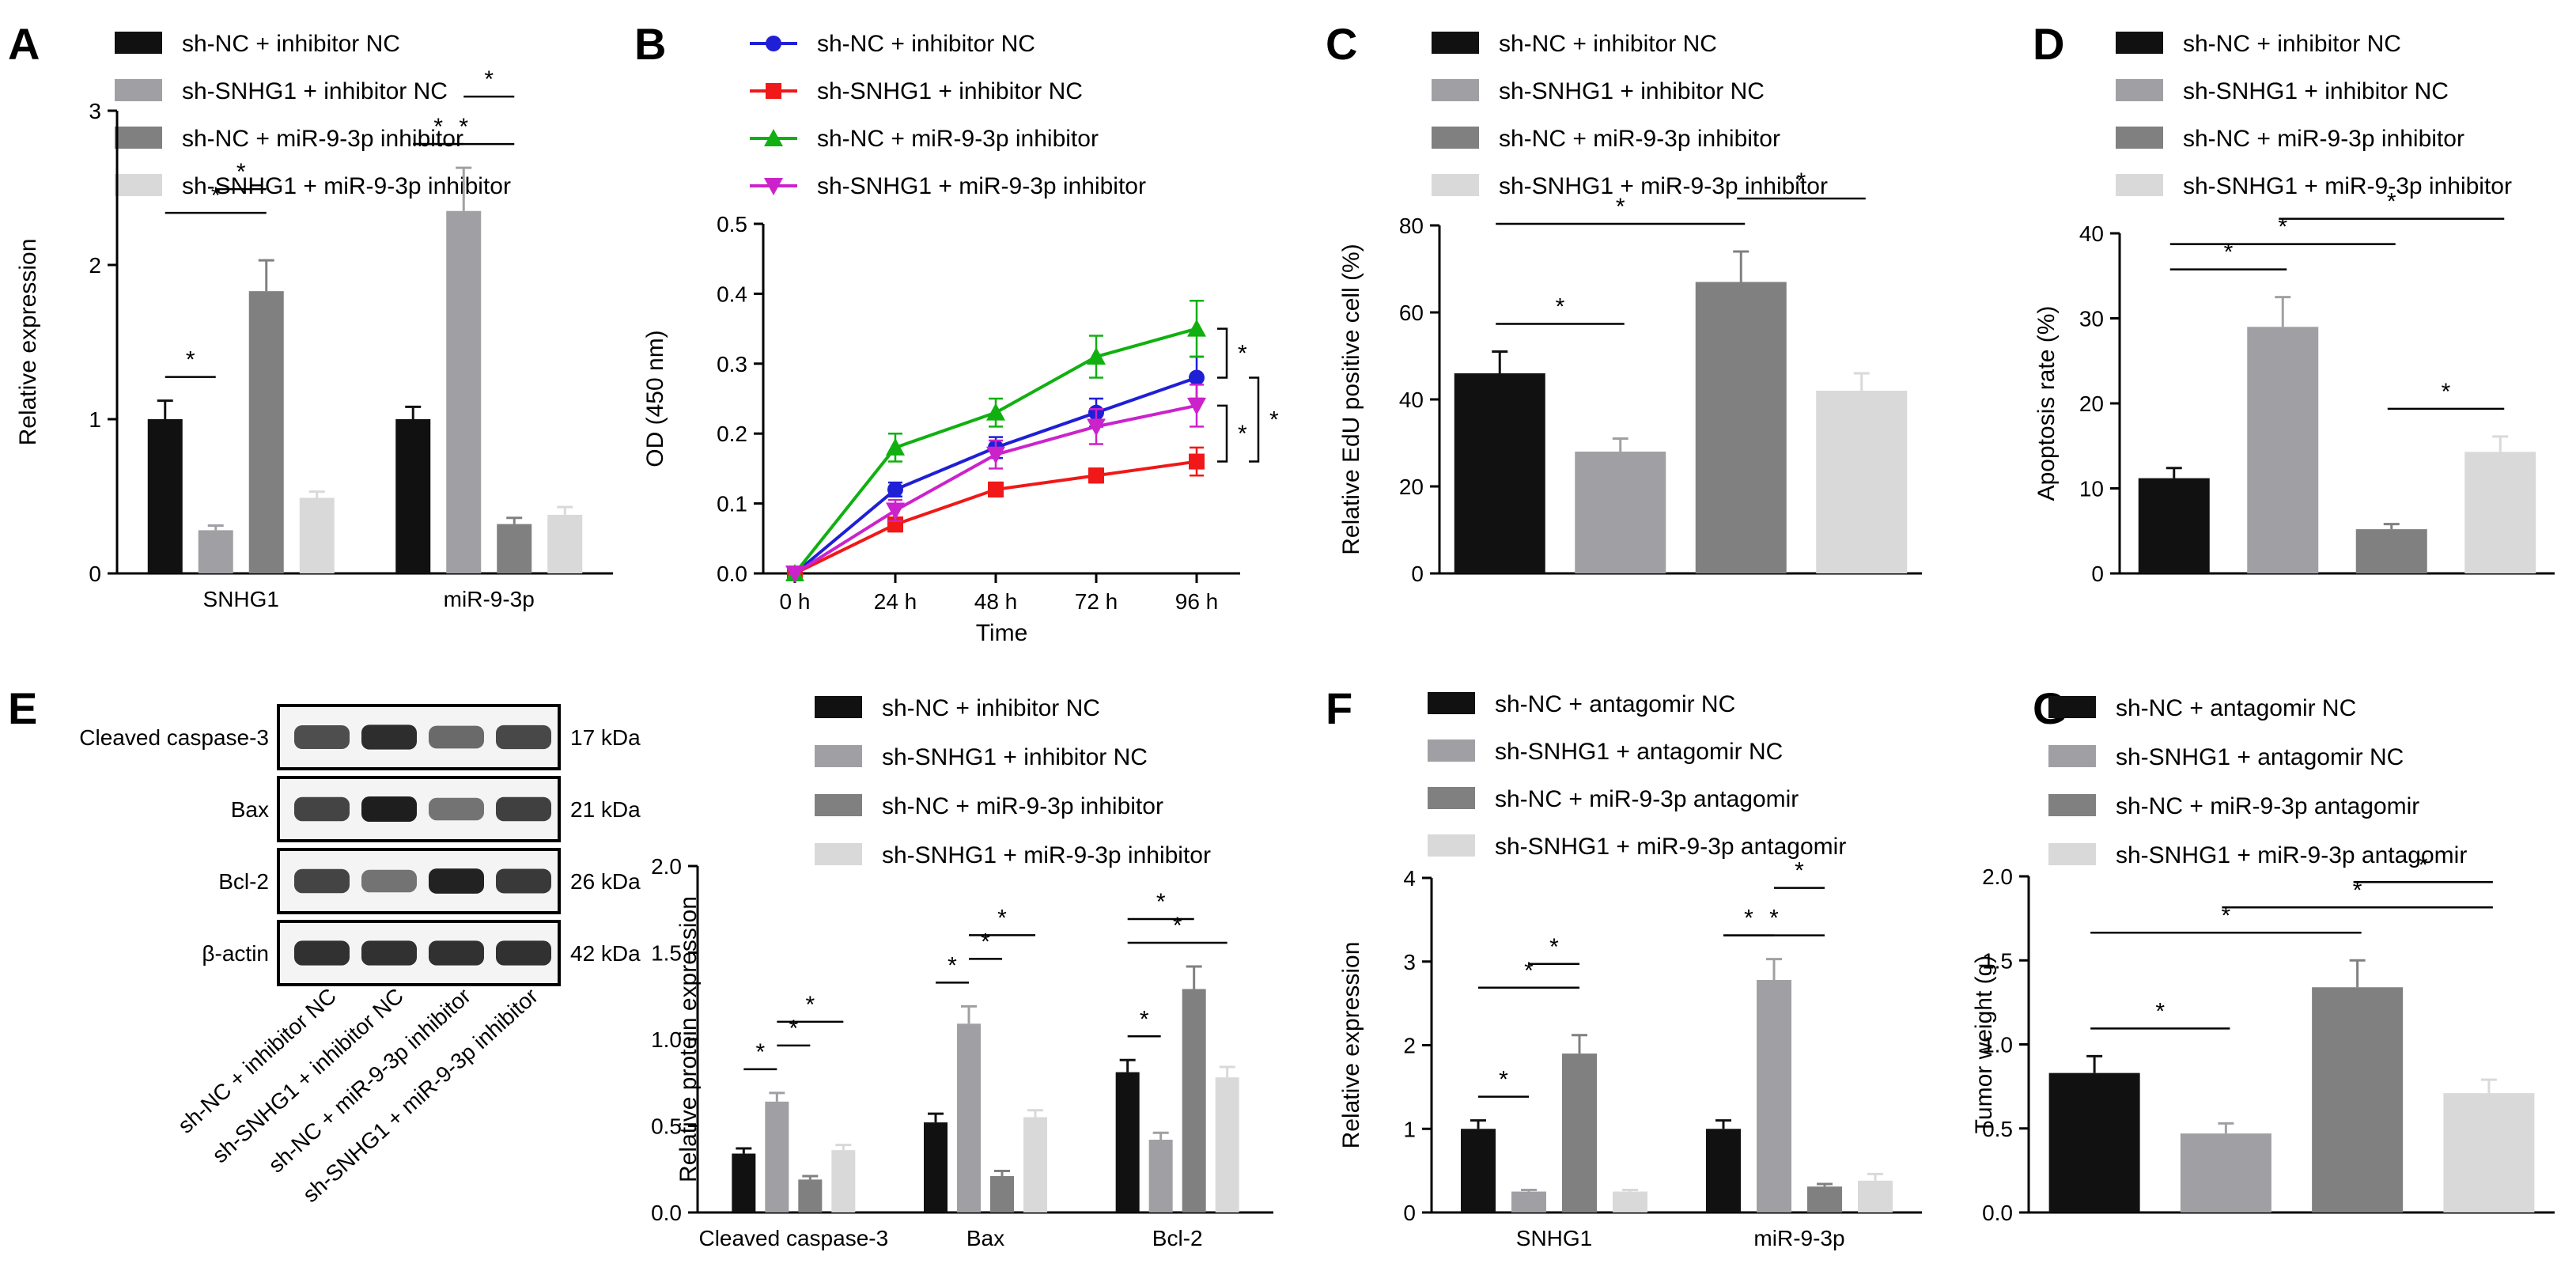  What do you see at coordinates (1409, 962) in the screenshot?
I see `y-tick-label: 3` at bounding box center [1409, 962].